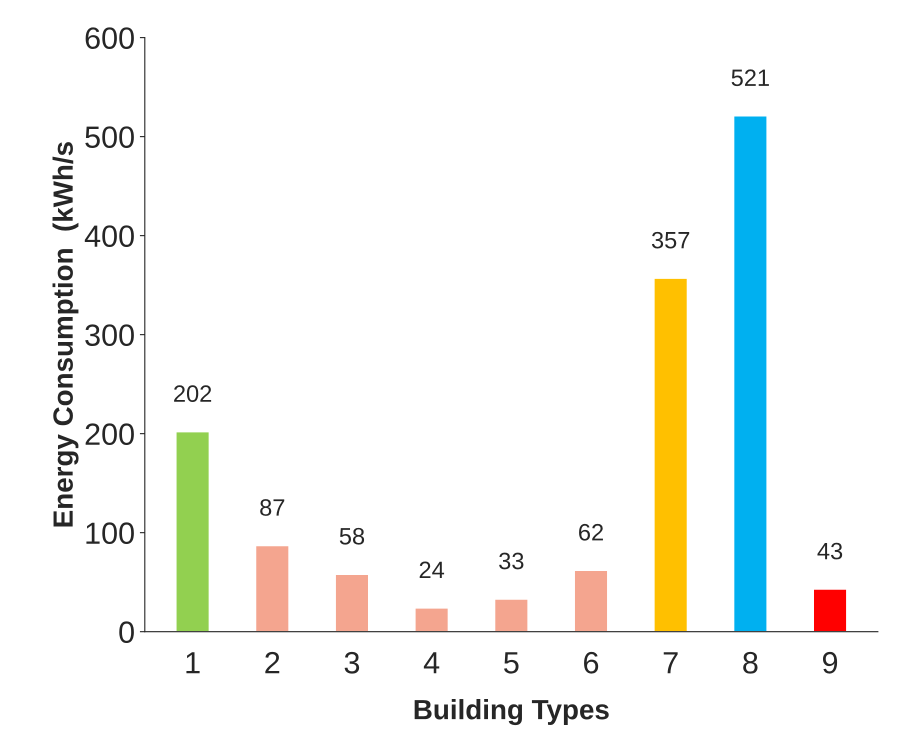 The height and width of the screenshot is (752, 905). I want to click on x-tick-label: 3, so click(352, 663).